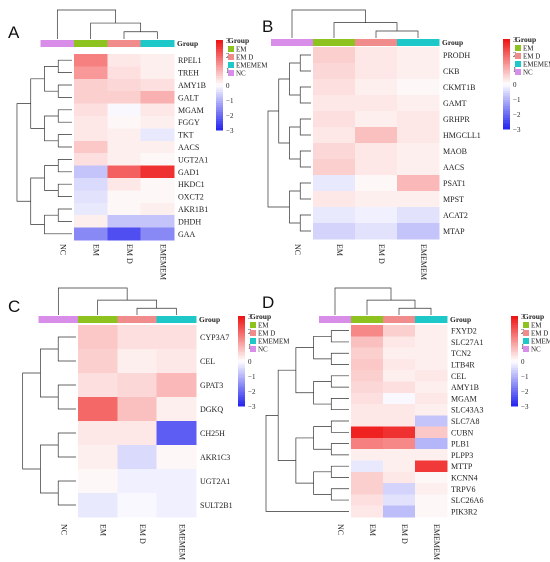 The height and width of the screenshot is (562, 550). Describe the element at coordinates (263, 350) in the screenshot. I see `legend-label: NC` at that location.